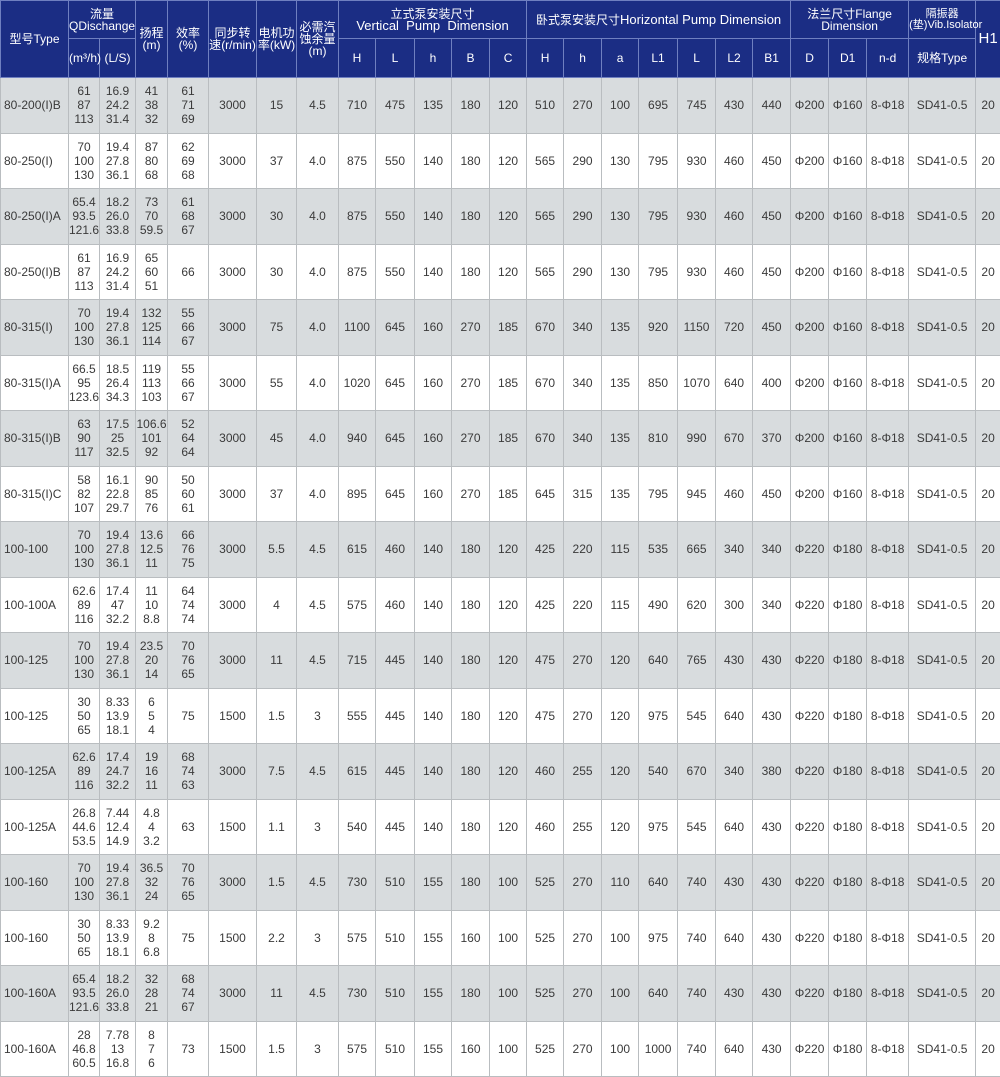 Image resolution: width=1000 pixels, height=1077 pixels. What do you see at coordinates (188, 341) in the screenshot?
I see `cell-efficiency-value: 67` at bounding box center [188, 341].